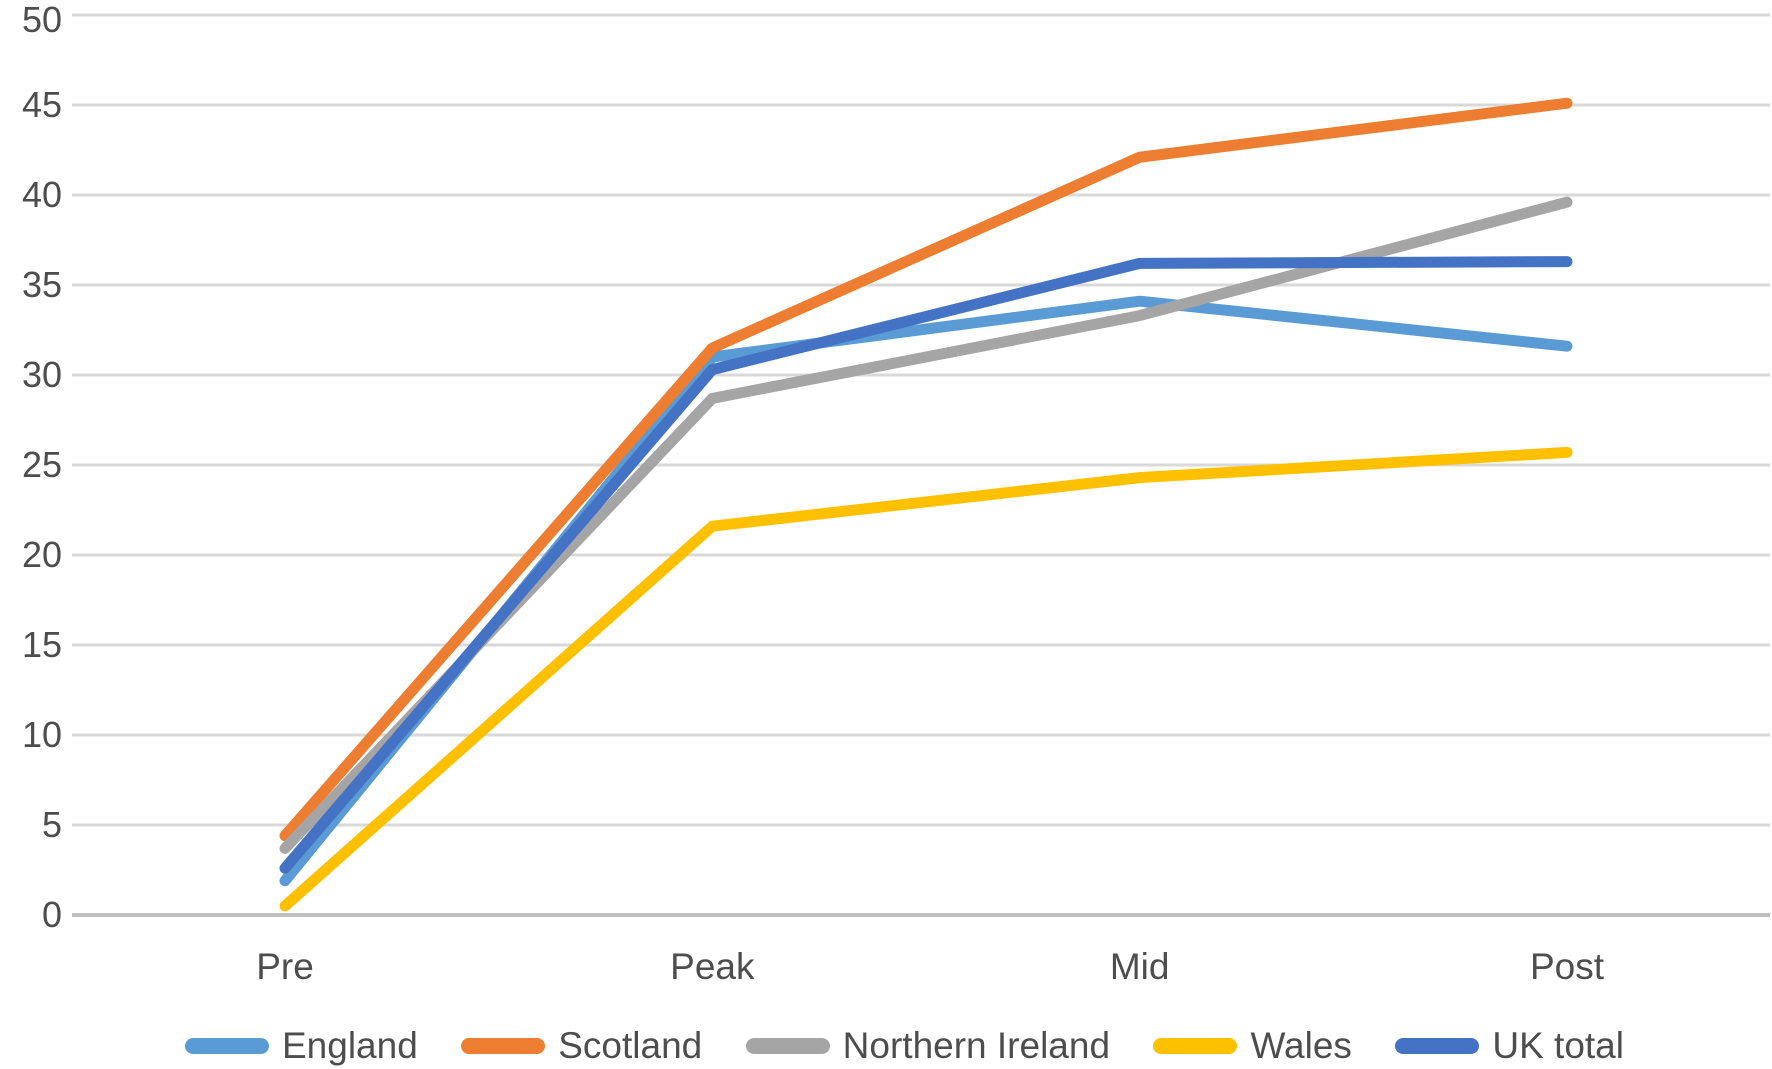  What do you see at coordinates (41, 644) in the screenshot?
I see `y-tick-label: 15` at bounding box center [41, 644].